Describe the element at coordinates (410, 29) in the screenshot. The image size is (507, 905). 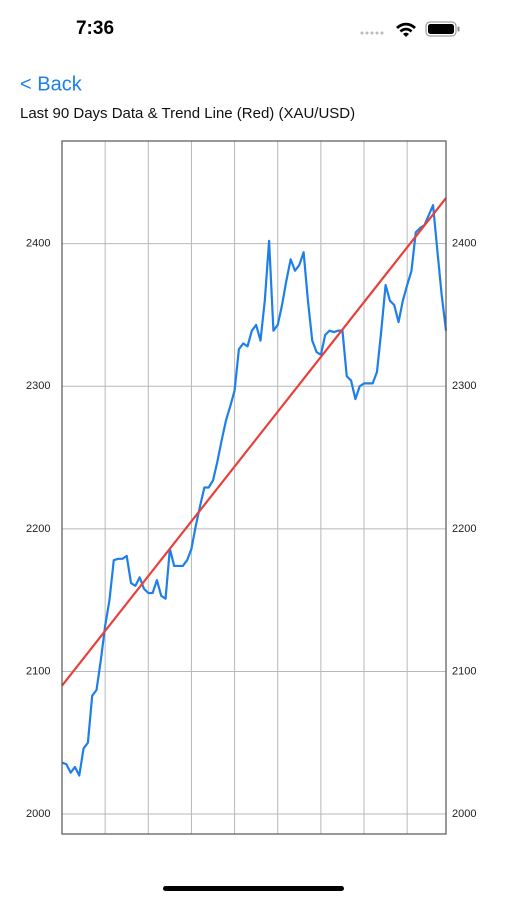
I see `status-icons` at that location.